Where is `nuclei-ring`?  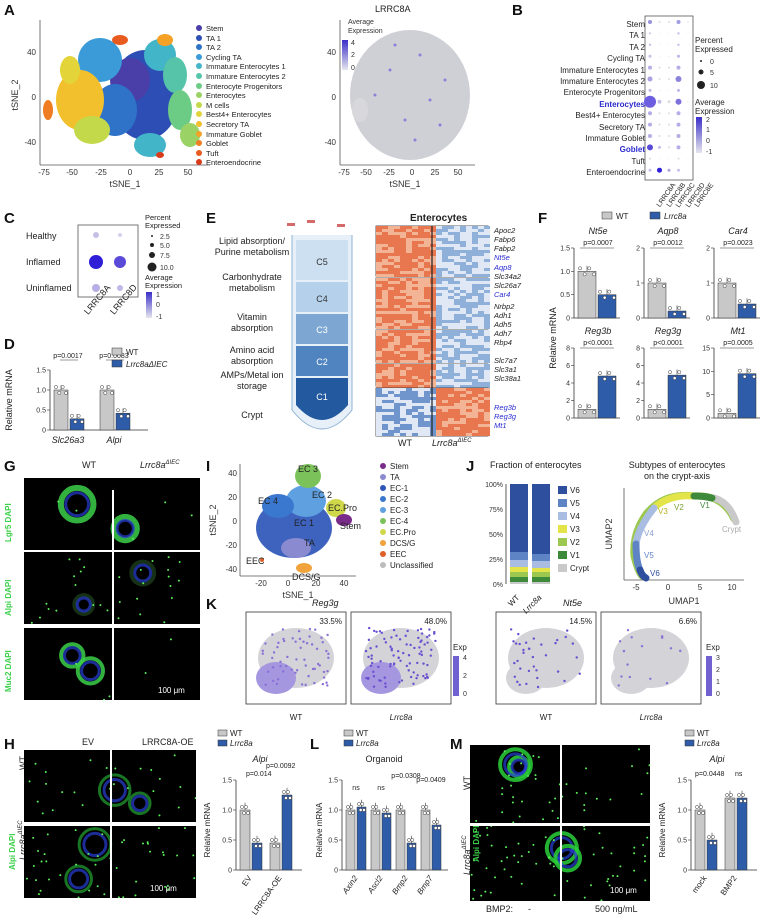
nuclei-ring is located at coordinates (83, 604).